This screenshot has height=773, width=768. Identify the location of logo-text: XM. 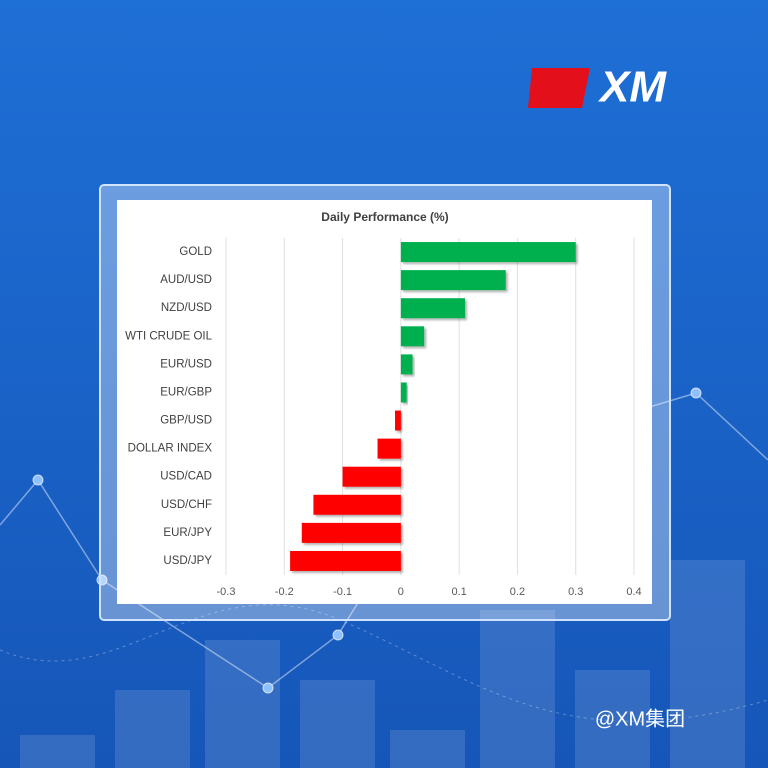
(632, 87).